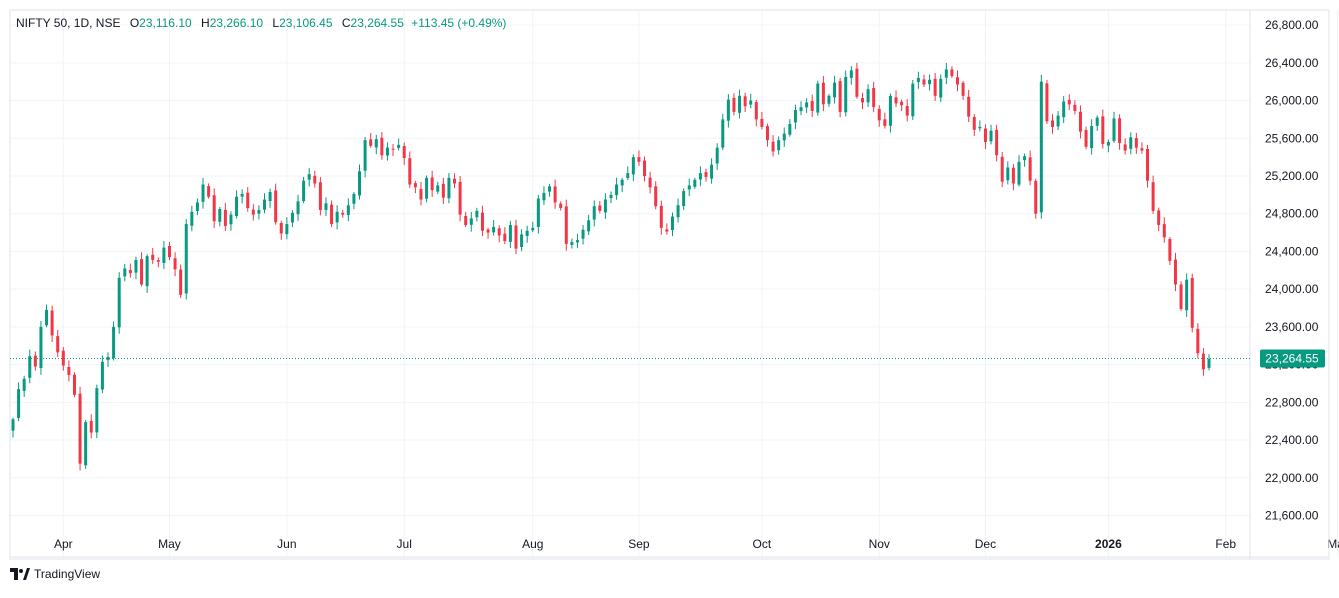  What do you see at coordinates (667, 358) in the screenshot?
I see `overlay: 23,264.55` at bounding box center [667, 358].